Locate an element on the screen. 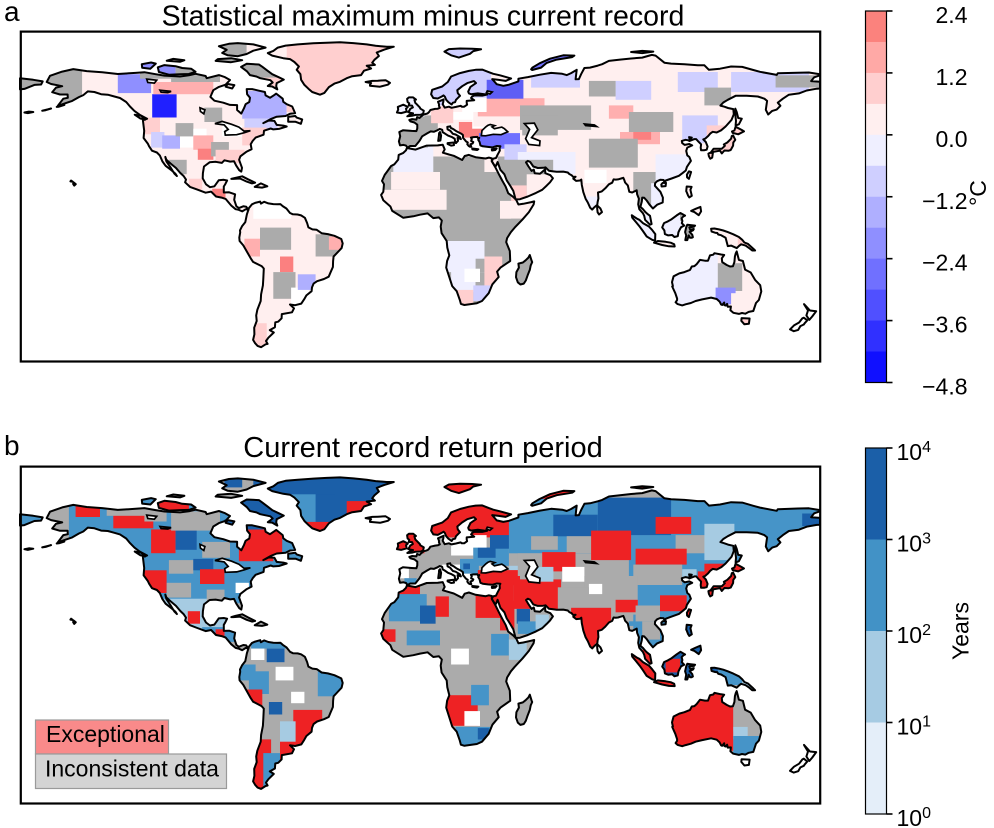 This screenshot has height=828, width=994. svg-text: Current record return period is located at coordinates (422, 448).